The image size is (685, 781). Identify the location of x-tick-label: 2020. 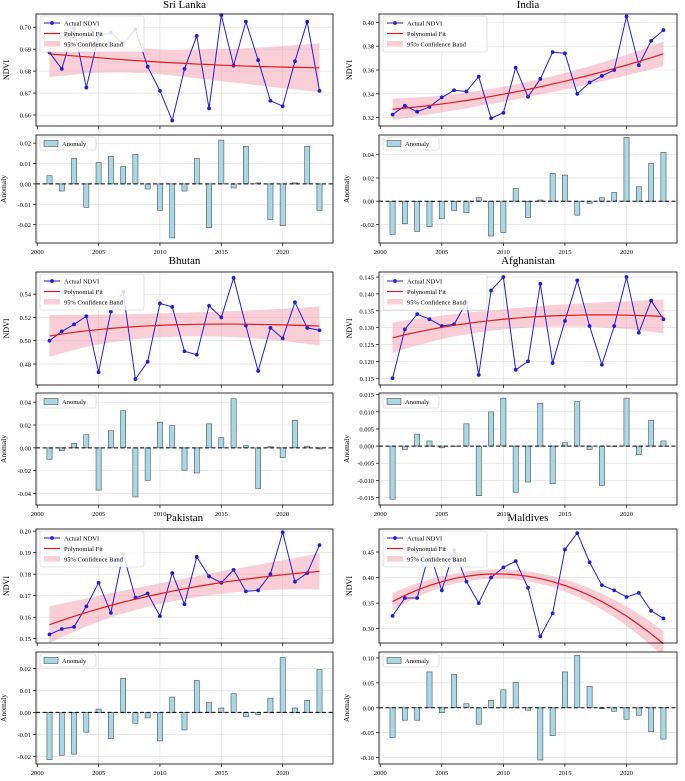
(282, 773).